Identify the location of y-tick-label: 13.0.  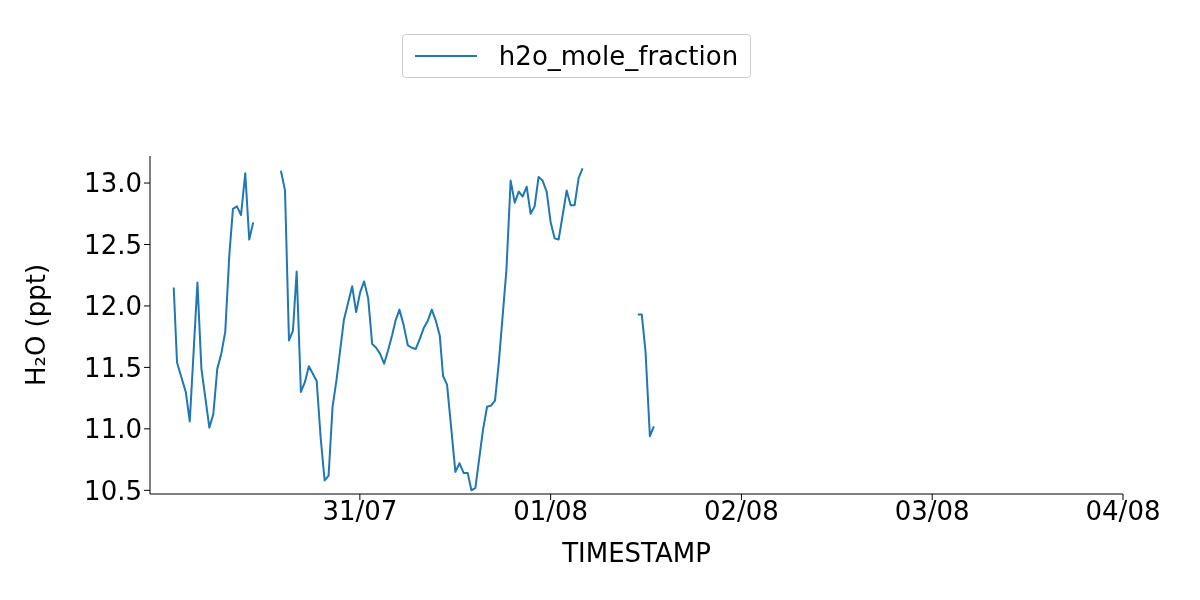
(113, 183).